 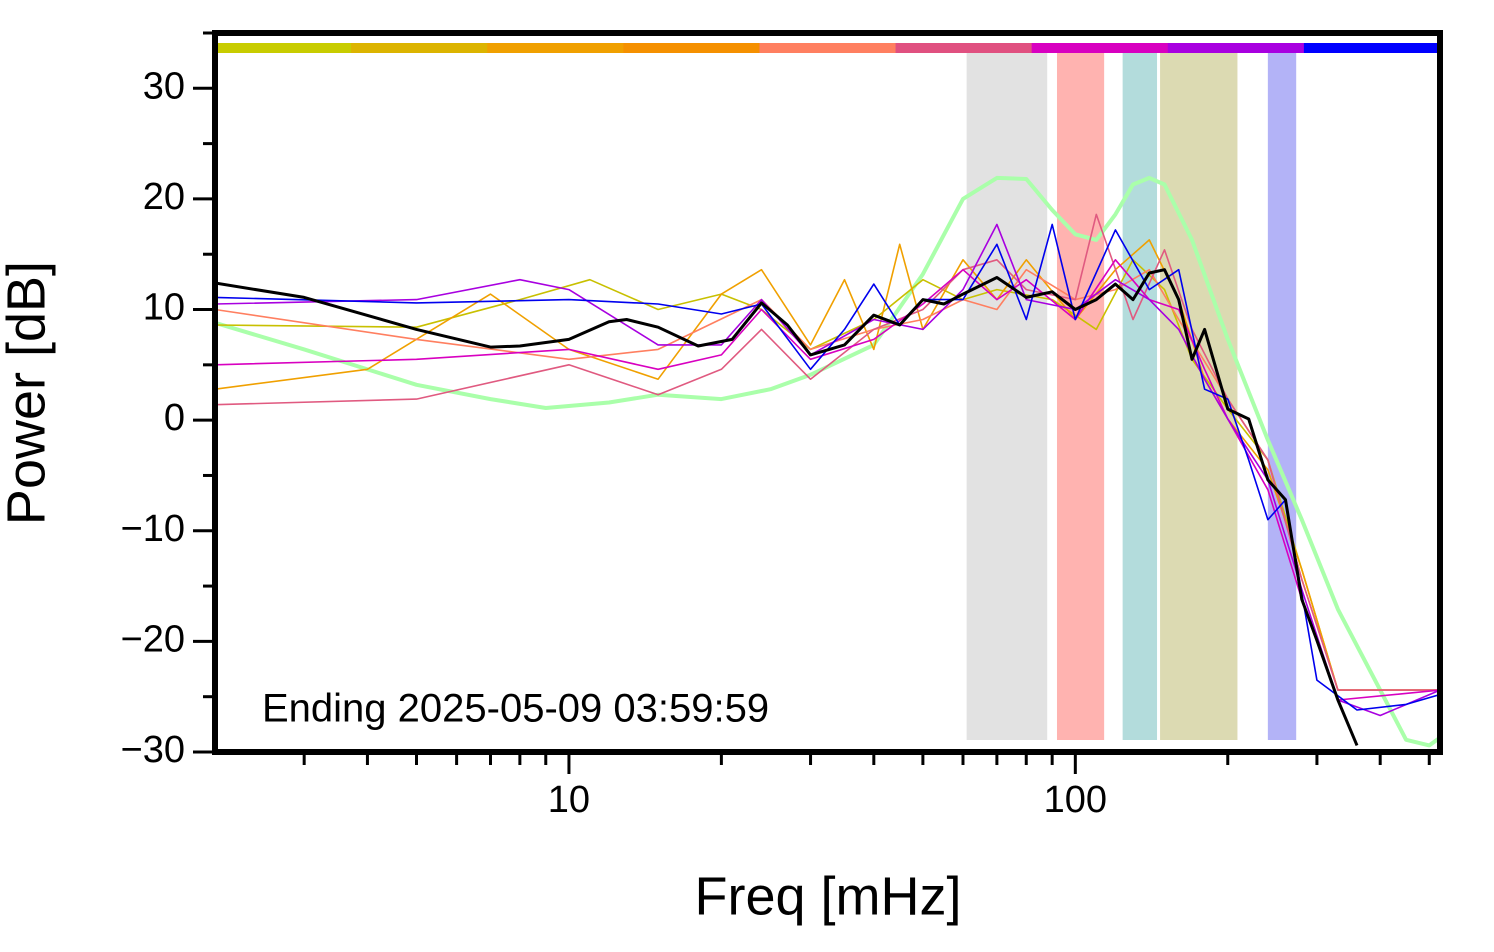 What do you see at coordinates (153, 529) in the screenshot?
I see `y-tick-label: −10` at bounding box center [153, 529].